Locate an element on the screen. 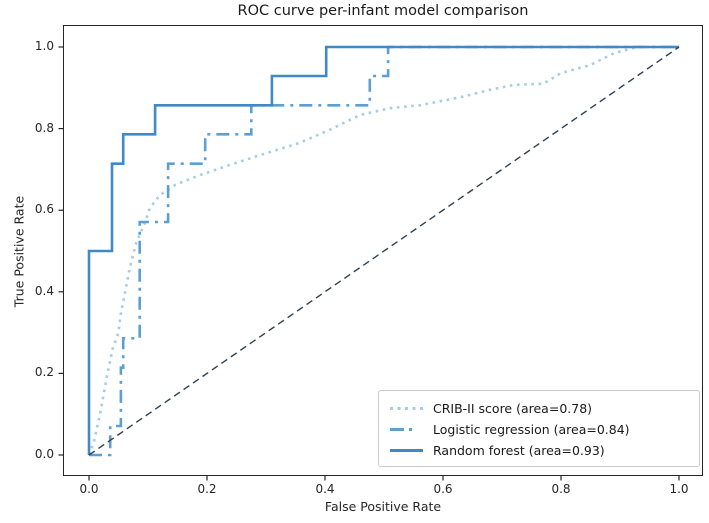 The width and height of the screenshot is (709, 523). y-tick-label: 0.8 is located at coordinates (44, 127).